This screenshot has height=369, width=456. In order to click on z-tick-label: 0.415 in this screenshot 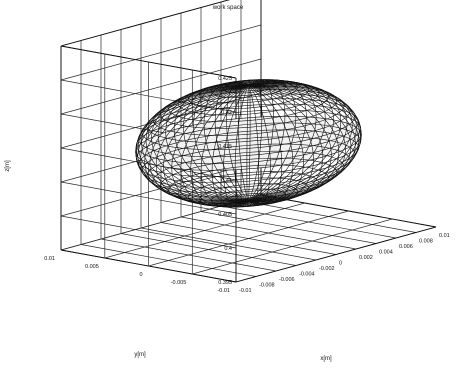, I will do `click(225, 147)`.